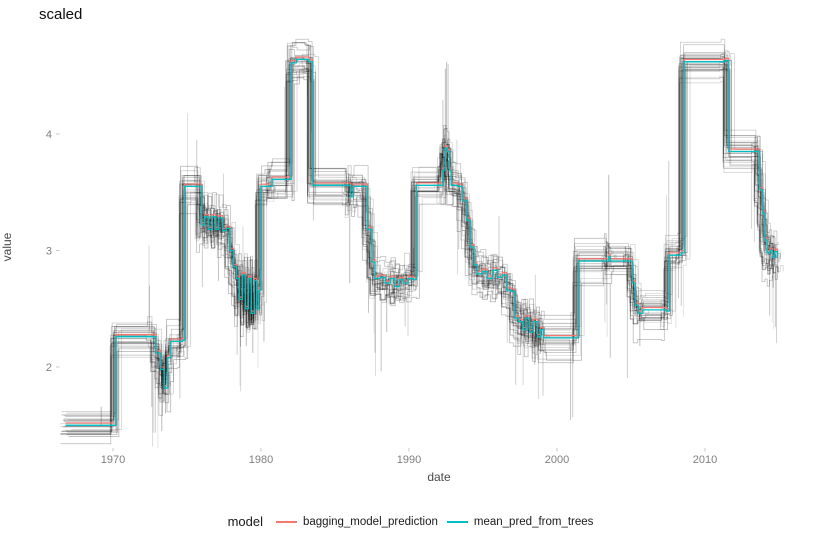 The width and height of the screenshot is (821, 550). I want to click on y-axis-title: value, so click(7, 247).